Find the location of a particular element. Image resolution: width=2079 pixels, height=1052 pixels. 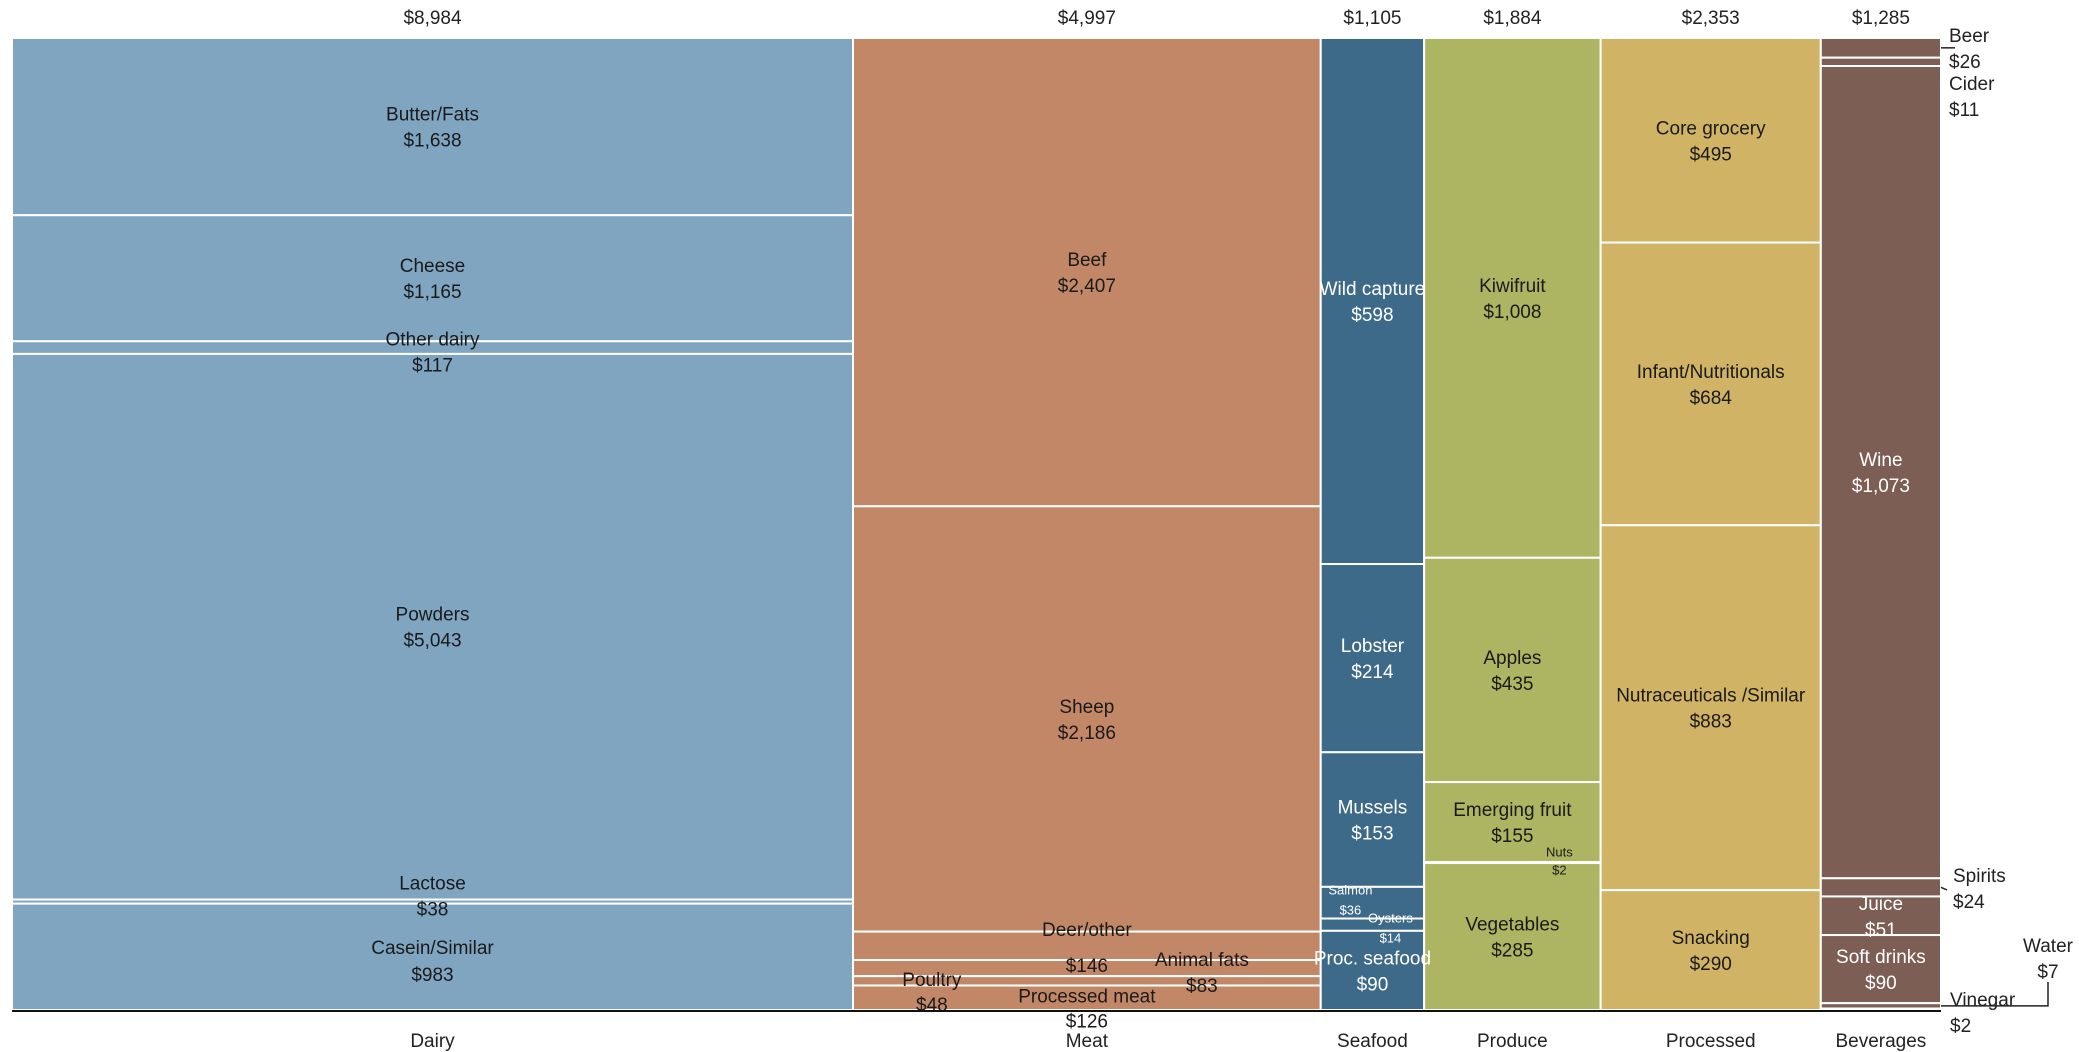

processed-core-grocery-value-label: $495 is located at coordinates (1711, 154).